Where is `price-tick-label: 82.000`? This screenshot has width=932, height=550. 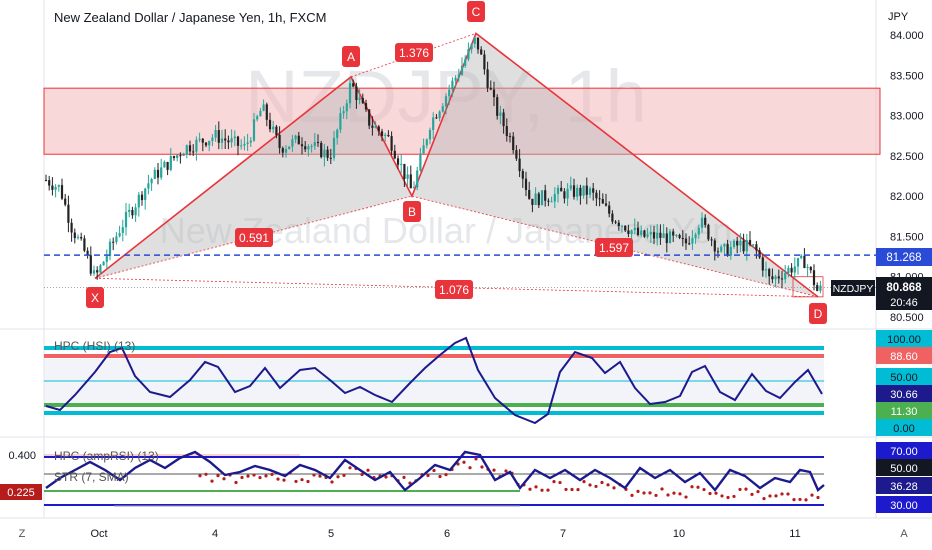 price-tick-label: 82.000 is located at coordinates (907, 197).